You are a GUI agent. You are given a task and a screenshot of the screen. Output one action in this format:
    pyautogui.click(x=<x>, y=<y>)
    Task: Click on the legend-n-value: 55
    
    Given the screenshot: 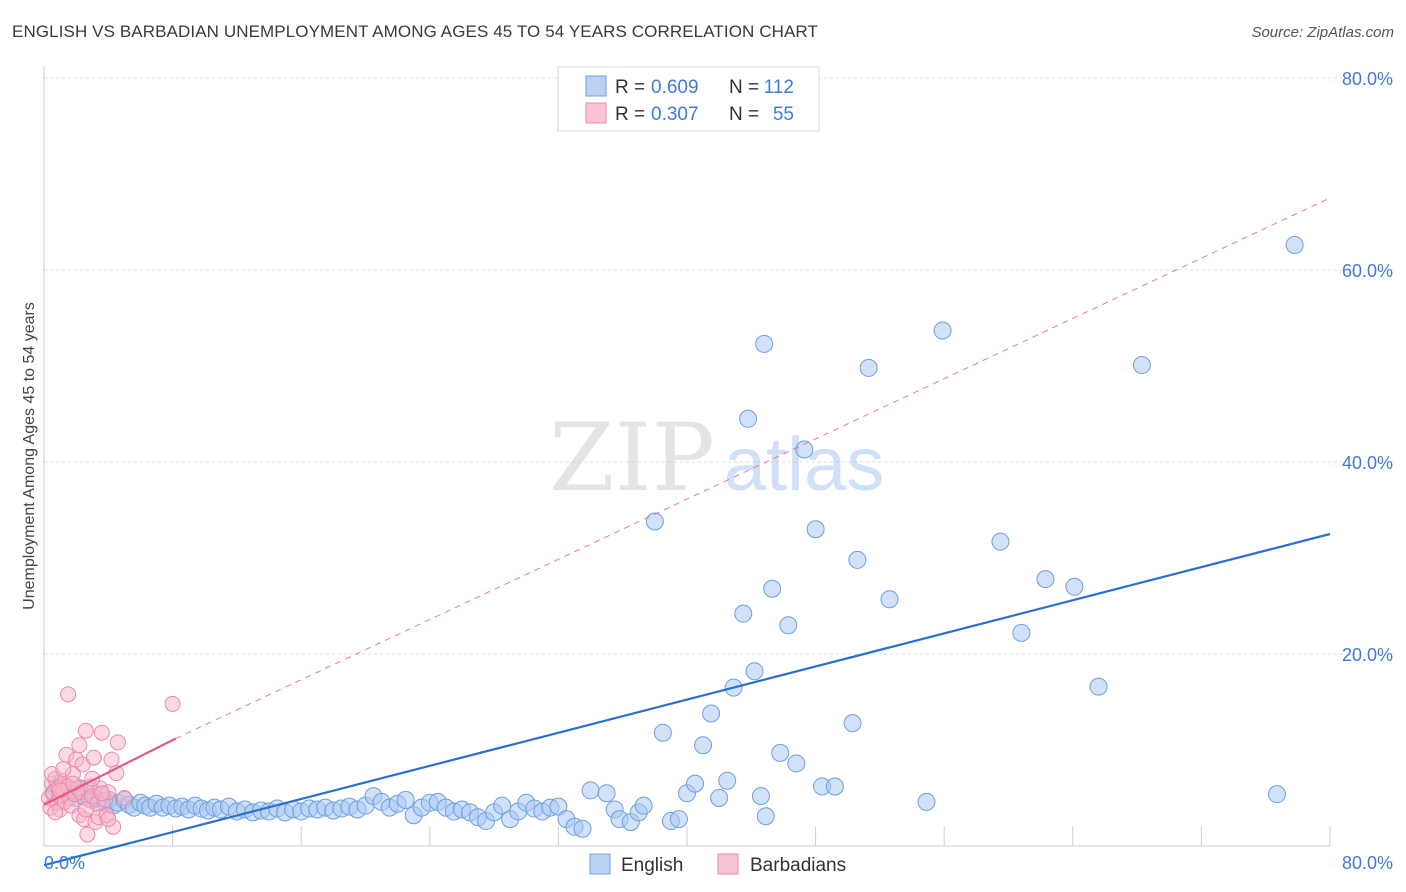 What is the action you would take?
    pyautogui.click(x=783, y=114)
    